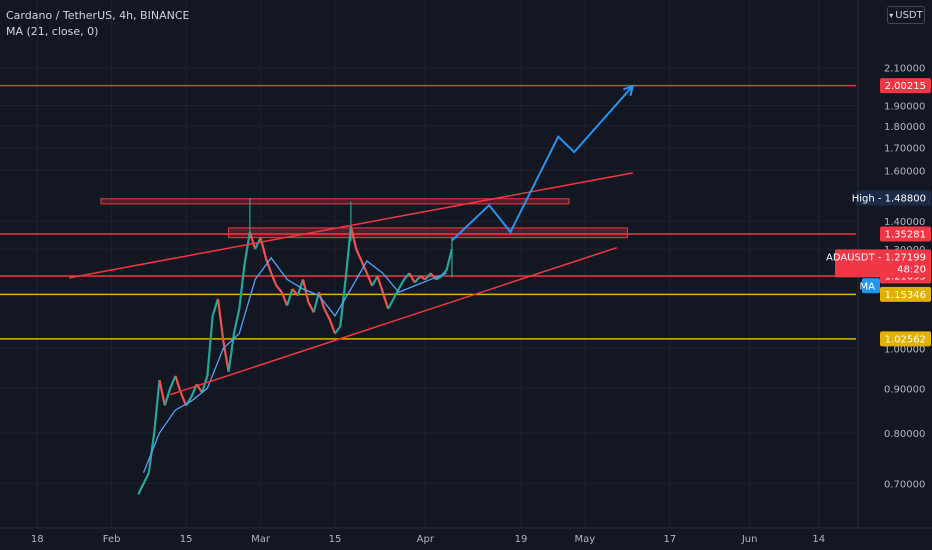  I want to click on time-tick-label: May, so click(585, 539).